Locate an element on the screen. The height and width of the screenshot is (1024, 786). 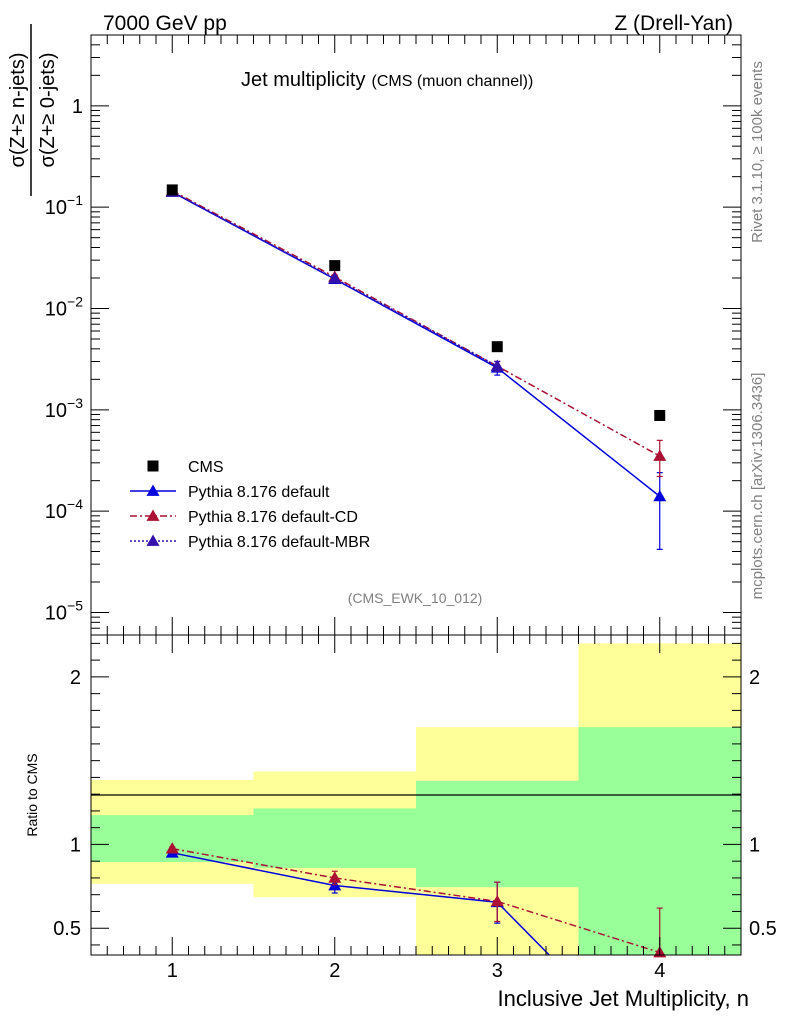
main-title: Jet multiplicity (CMS (muon channel)) is located at coordinates (387, 80).